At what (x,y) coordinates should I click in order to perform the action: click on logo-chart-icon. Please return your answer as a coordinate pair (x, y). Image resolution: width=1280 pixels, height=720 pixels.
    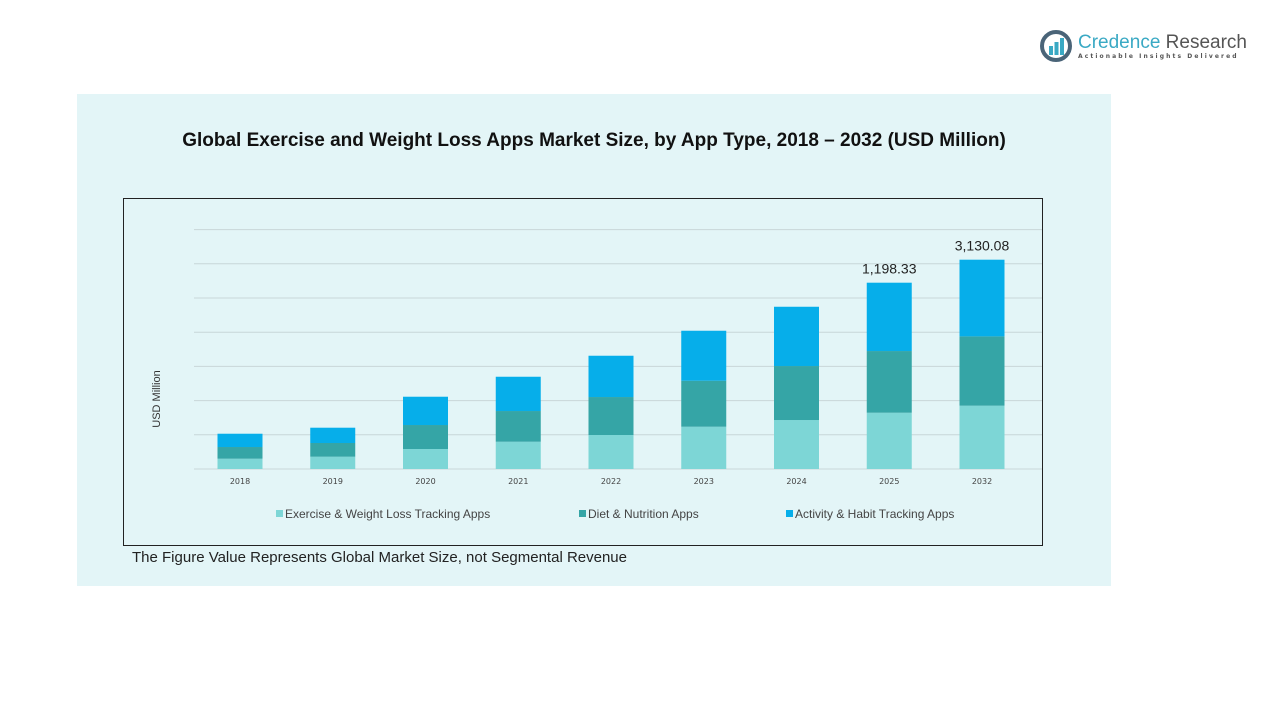
    Looking at the image, I should click on (1056, 46).